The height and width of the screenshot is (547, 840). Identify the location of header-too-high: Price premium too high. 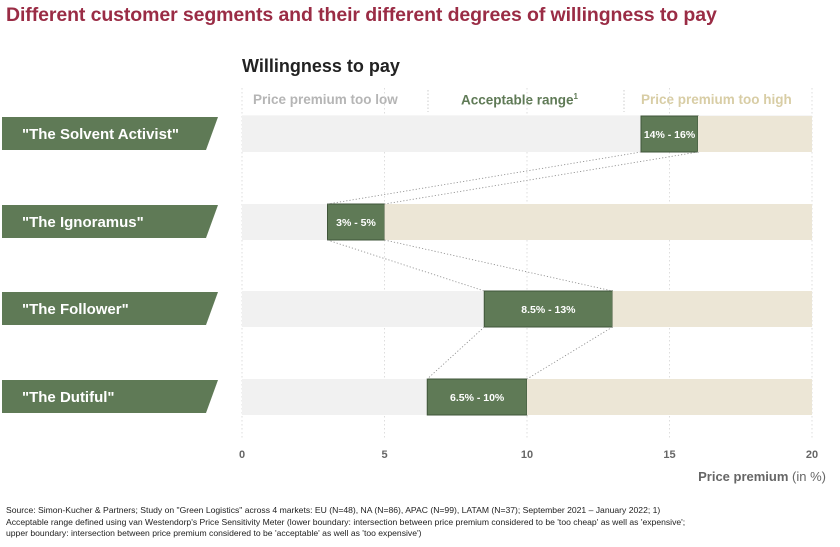
(716, 99).